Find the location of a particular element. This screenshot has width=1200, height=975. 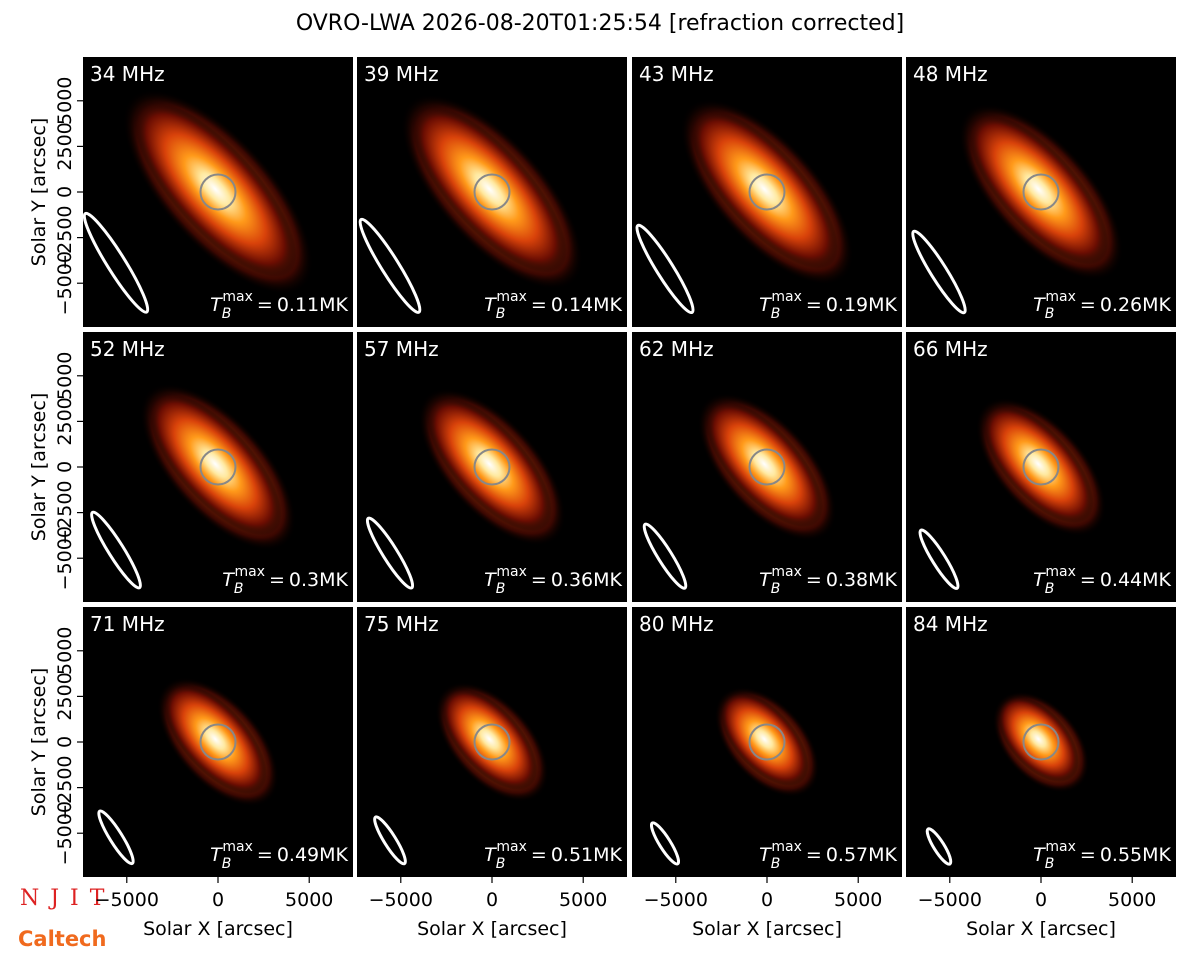

tb-value: 0.38MK is located at coordinates (862, 580).